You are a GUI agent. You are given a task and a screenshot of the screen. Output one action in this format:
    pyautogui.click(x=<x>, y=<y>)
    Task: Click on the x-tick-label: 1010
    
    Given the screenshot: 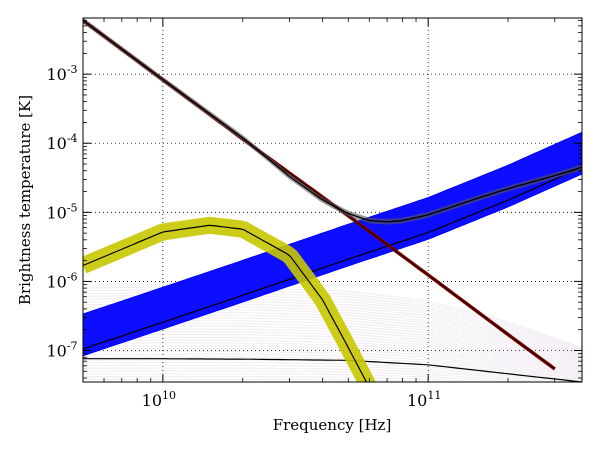 What is the action you would take?
    pyautogui.click(x=159, y=399)
    